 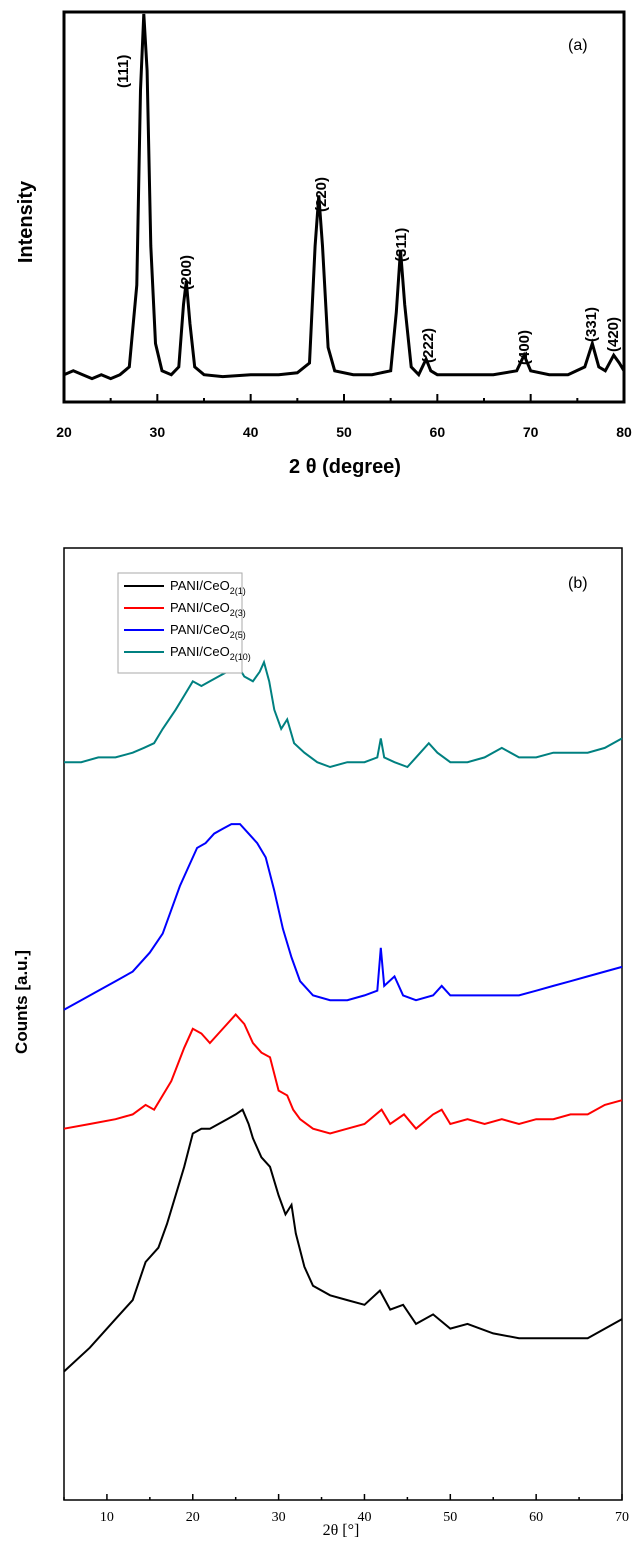 I want to click on peak-label: (111), so click(x=123, y=71).